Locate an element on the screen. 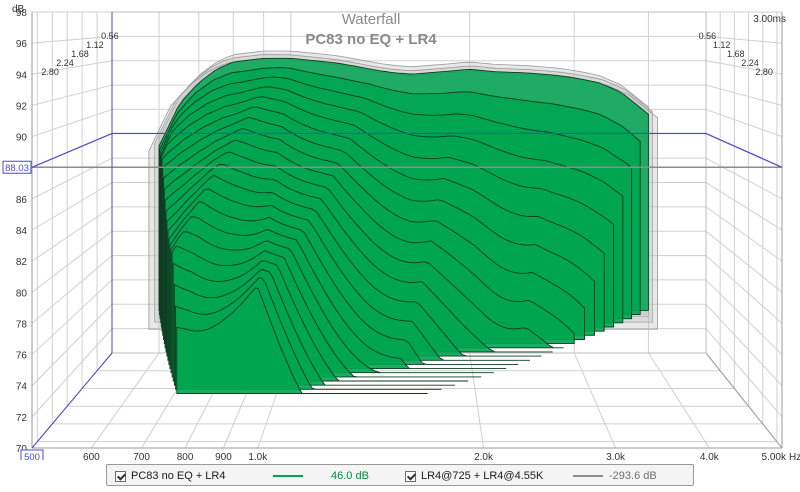 The height and width of the screenshot is (492, 800). y-tick-label: 78 is located at coordinates (22, 324).